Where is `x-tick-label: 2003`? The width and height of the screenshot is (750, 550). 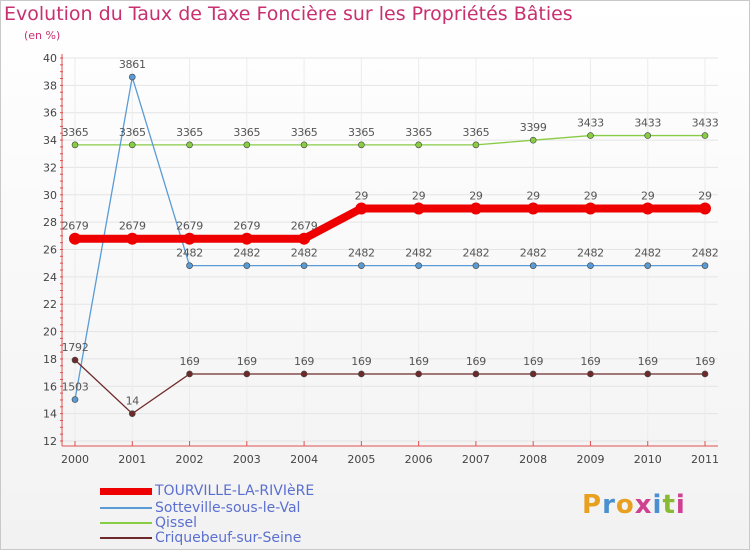
x-tick-label: 2003 is located at coordinates (247, 459).